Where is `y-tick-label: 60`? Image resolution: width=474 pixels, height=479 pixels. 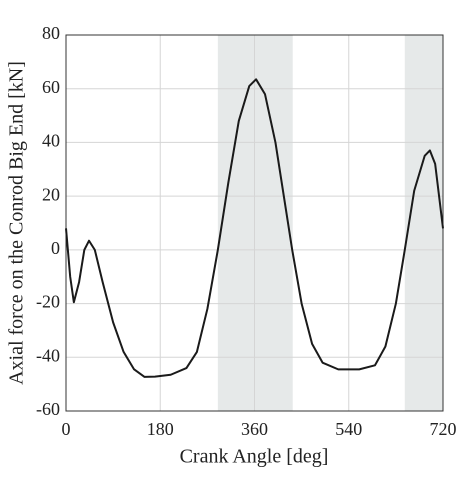 y-tick-label: 60 is located at coordinates (51, 87).